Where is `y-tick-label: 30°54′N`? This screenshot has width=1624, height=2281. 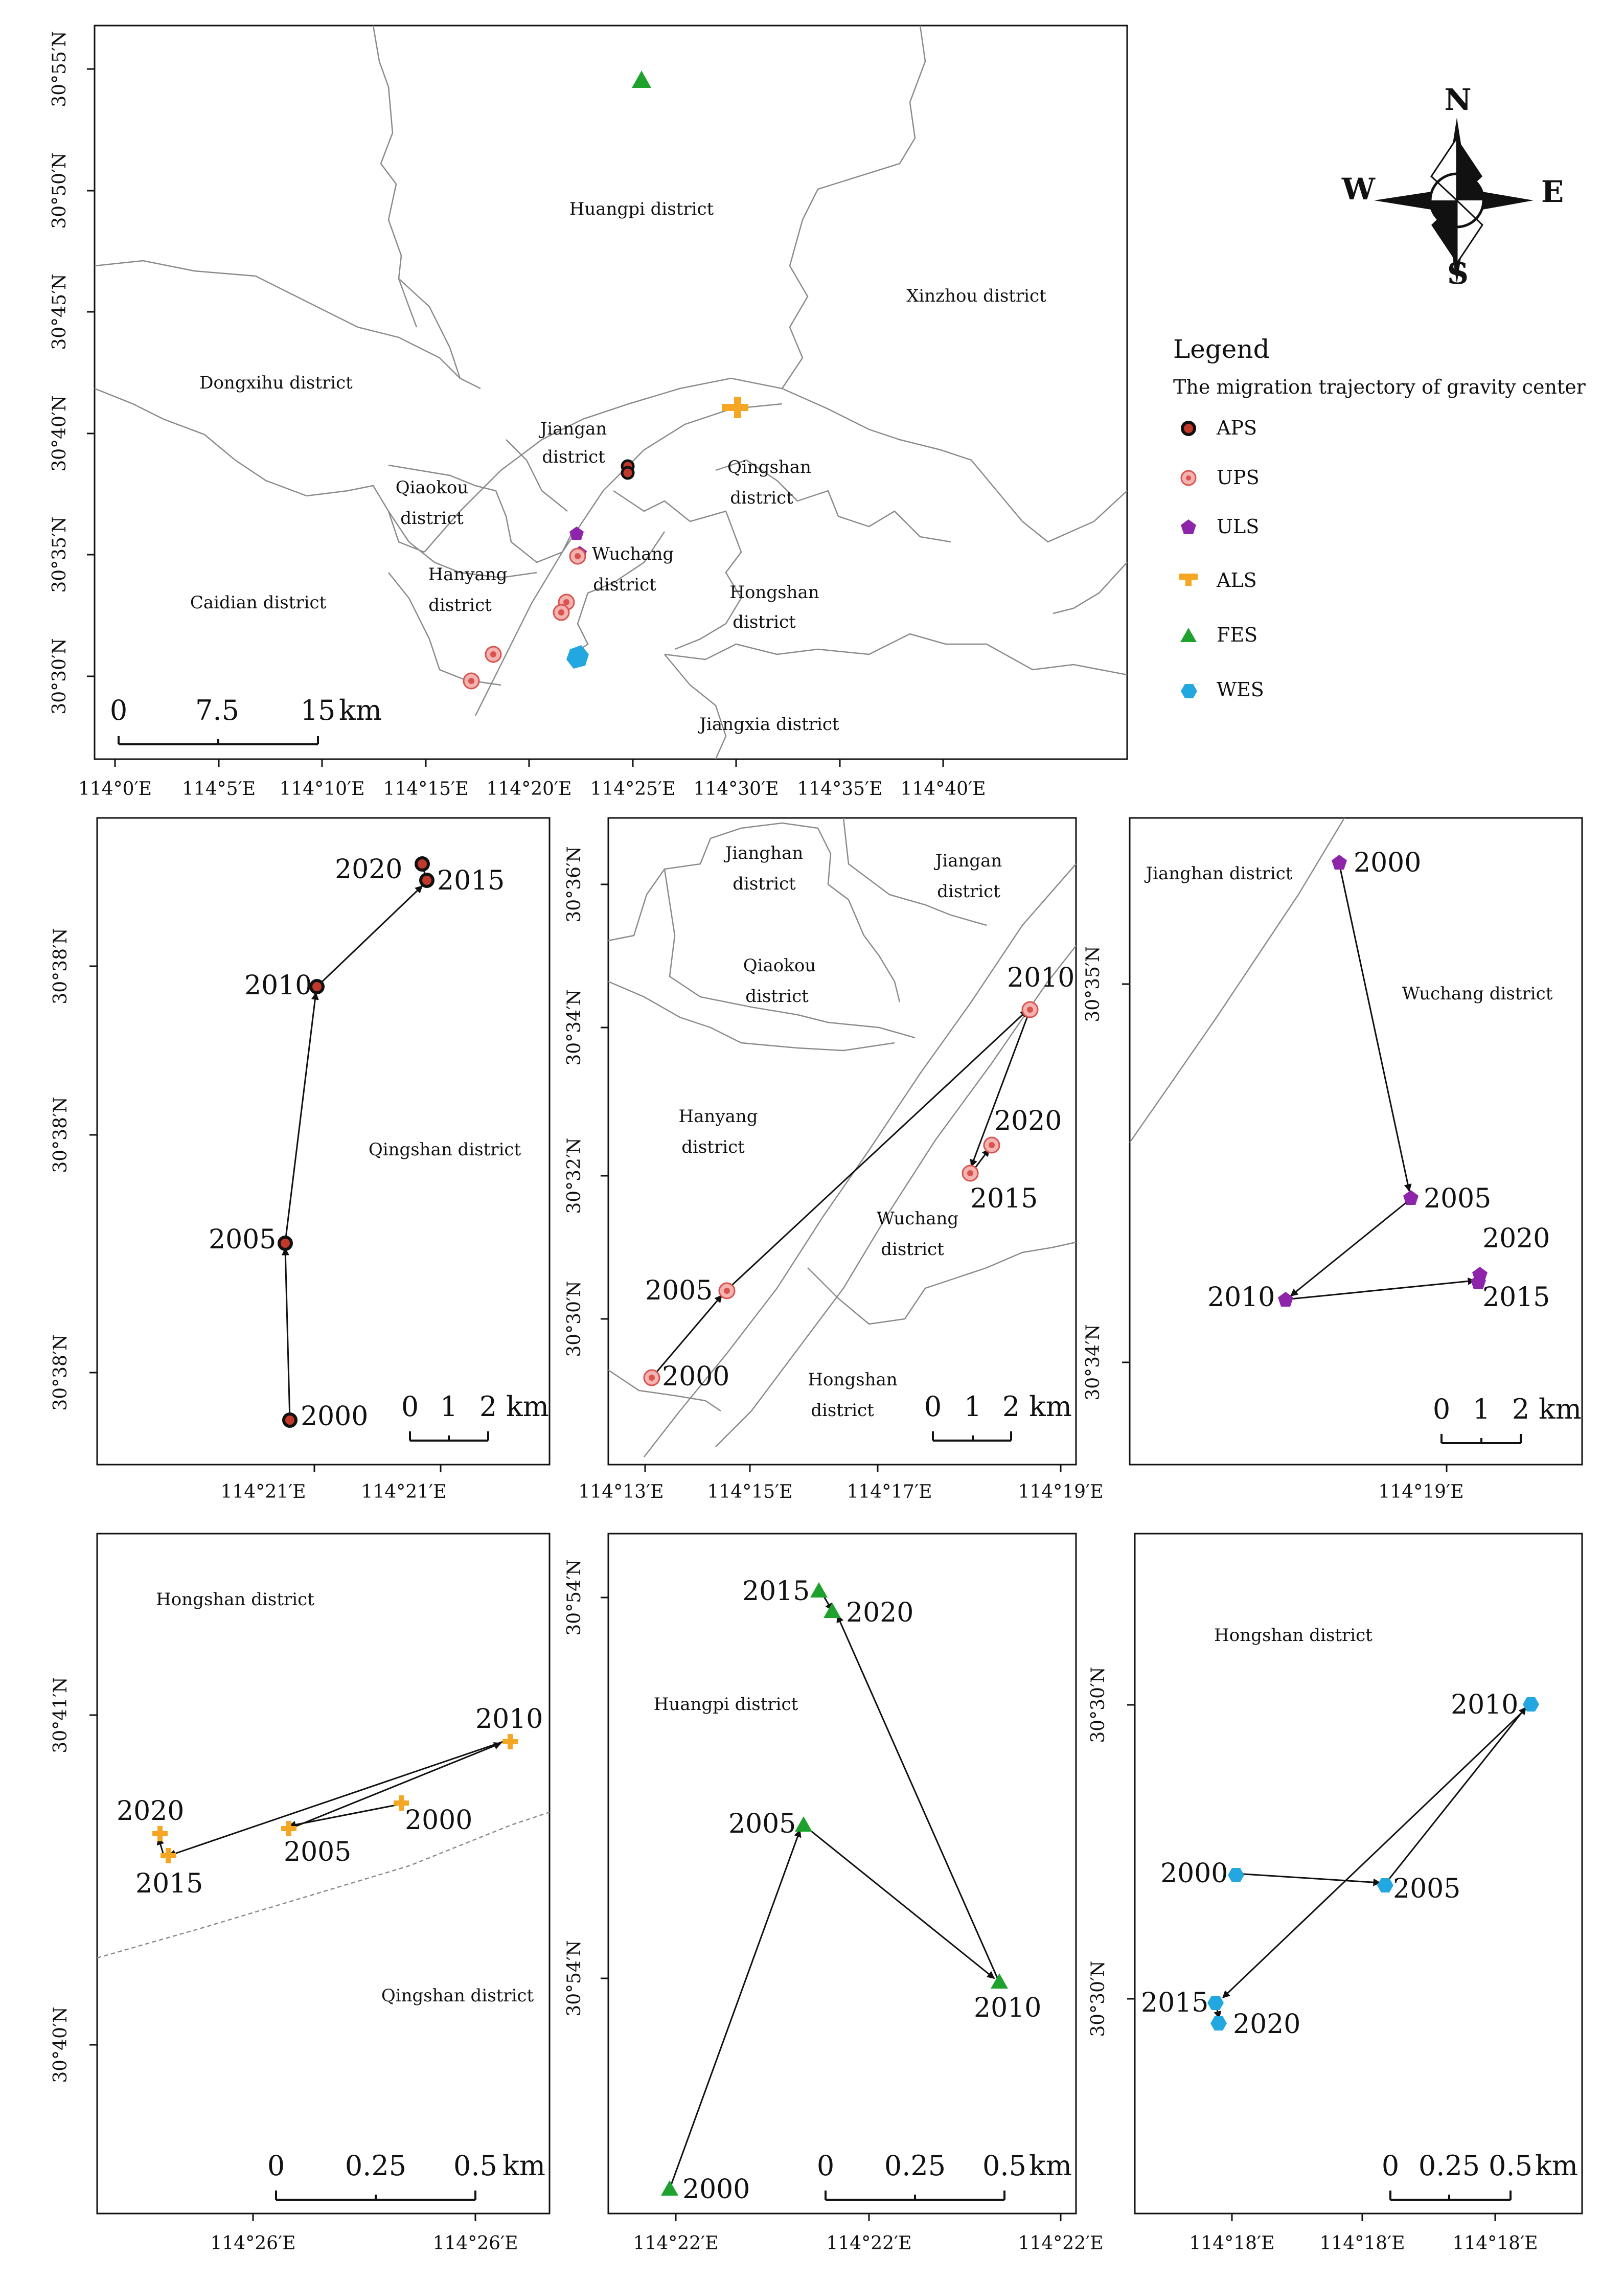
y-tick-label: 30°54′N is located at coordinates (574, 1597).